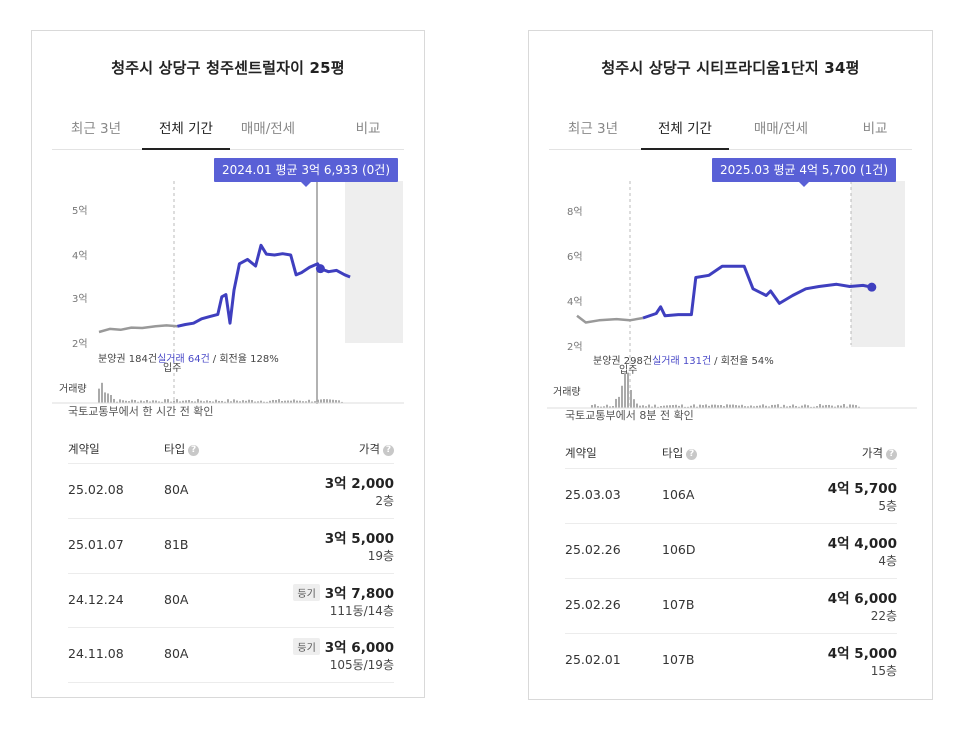  What do you see at coordinates (231, 600) in the screenshot?
I see `table-row: 24.12.24 80A 등기 3억 7,800 111동/14층` at bounding box center [231, 600].